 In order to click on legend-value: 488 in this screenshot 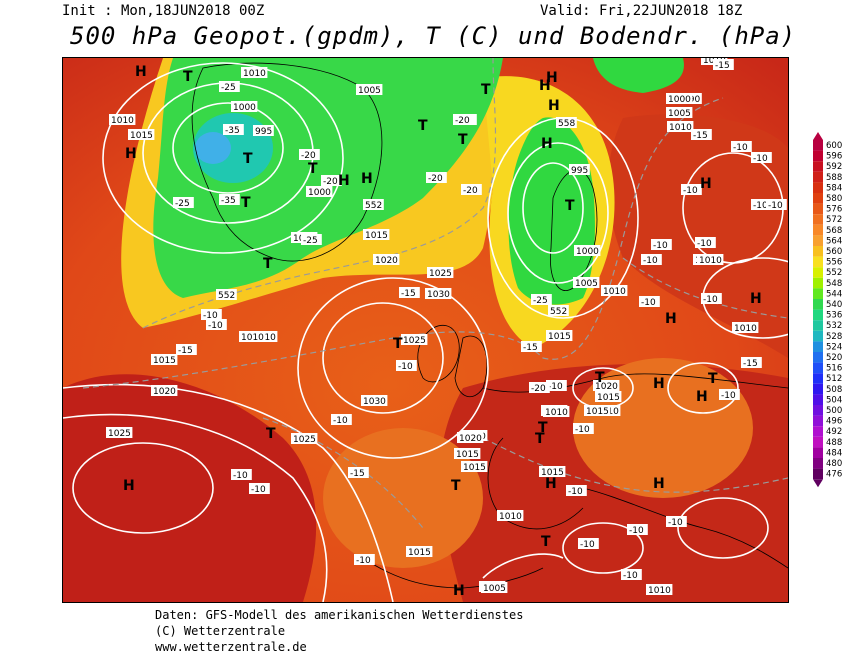, I will do `click(834, 443)`.